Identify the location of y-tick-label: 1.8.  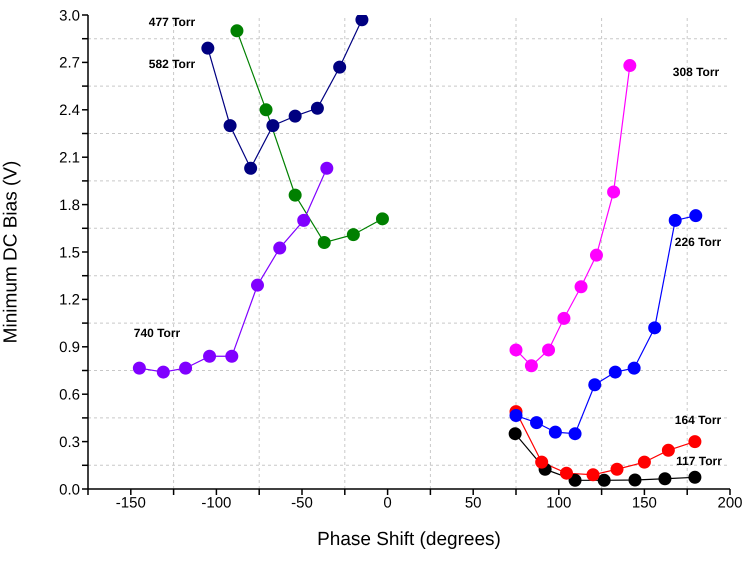
(69, 205).